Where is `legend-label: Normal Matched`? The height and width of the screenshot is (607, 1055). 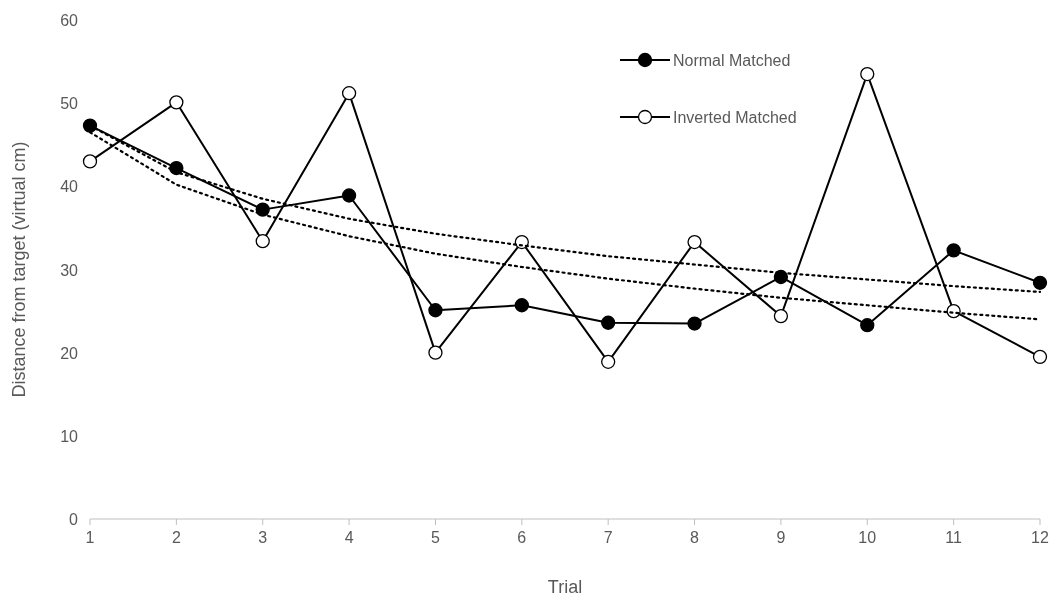
legend-label: Normal Matched is located at coordinates (732, 60).